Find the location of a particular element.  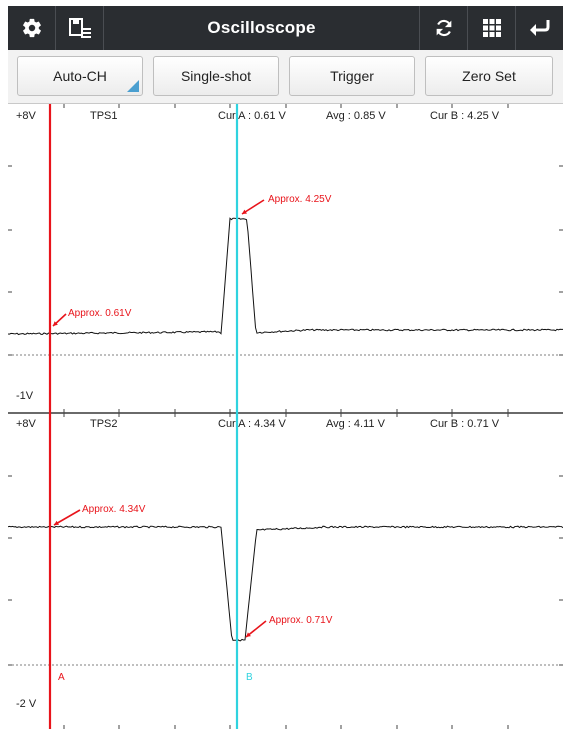

trigger-label: Trigger is located at coordinates (352, 76).